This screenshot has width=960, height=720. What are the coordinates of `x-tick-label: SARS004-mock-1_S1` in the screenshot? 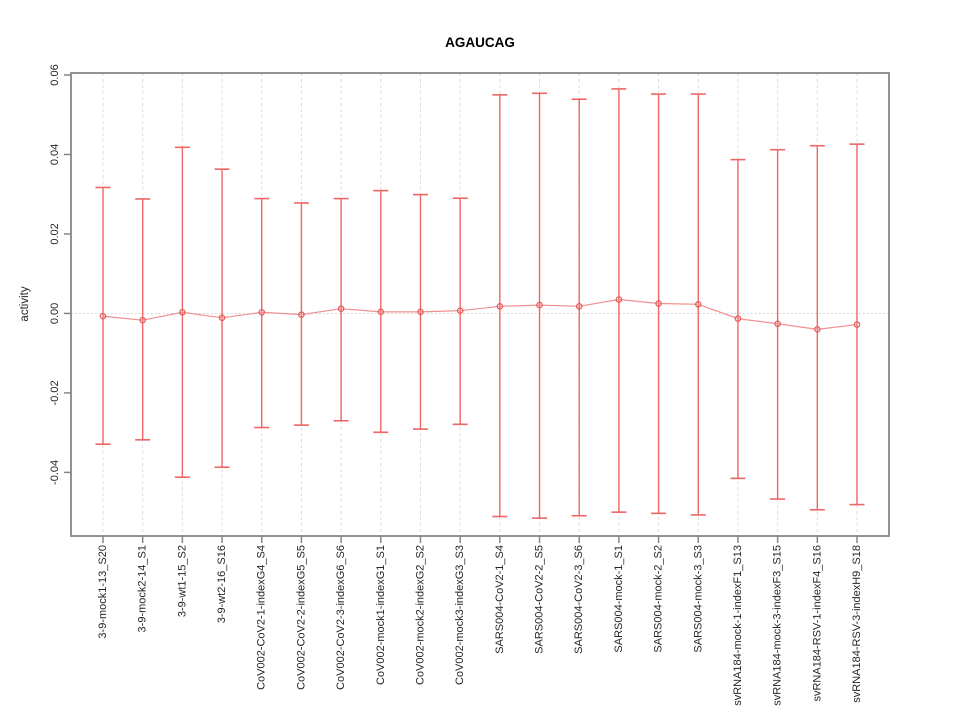 It's located at (619, 599).